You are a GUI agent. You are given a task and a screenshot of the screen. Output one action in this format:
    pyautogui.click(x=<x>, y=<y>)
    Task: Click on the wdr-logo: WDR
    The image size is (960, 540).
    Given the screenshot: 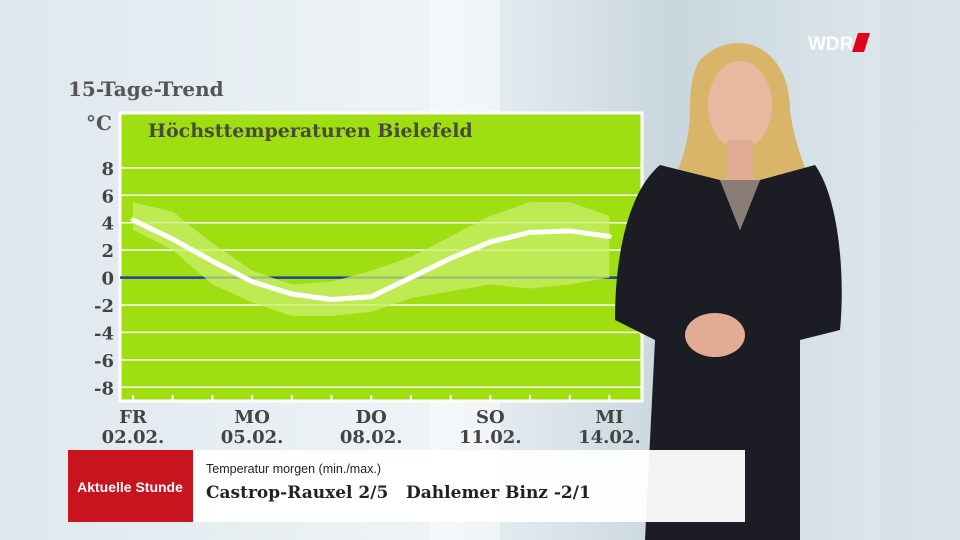 What is the action you would take?
    pyautogui.click(x=839, y=44)
    